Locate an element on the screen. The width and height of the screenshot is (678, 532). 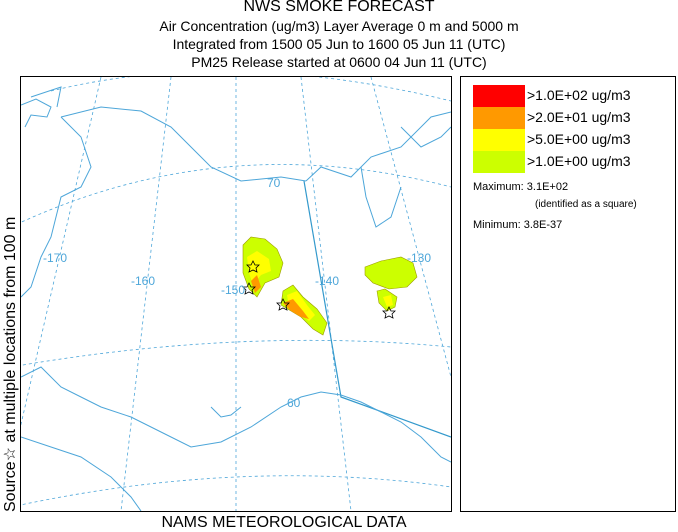
lon-label-130: -130 is located at coordinates (419, 258).